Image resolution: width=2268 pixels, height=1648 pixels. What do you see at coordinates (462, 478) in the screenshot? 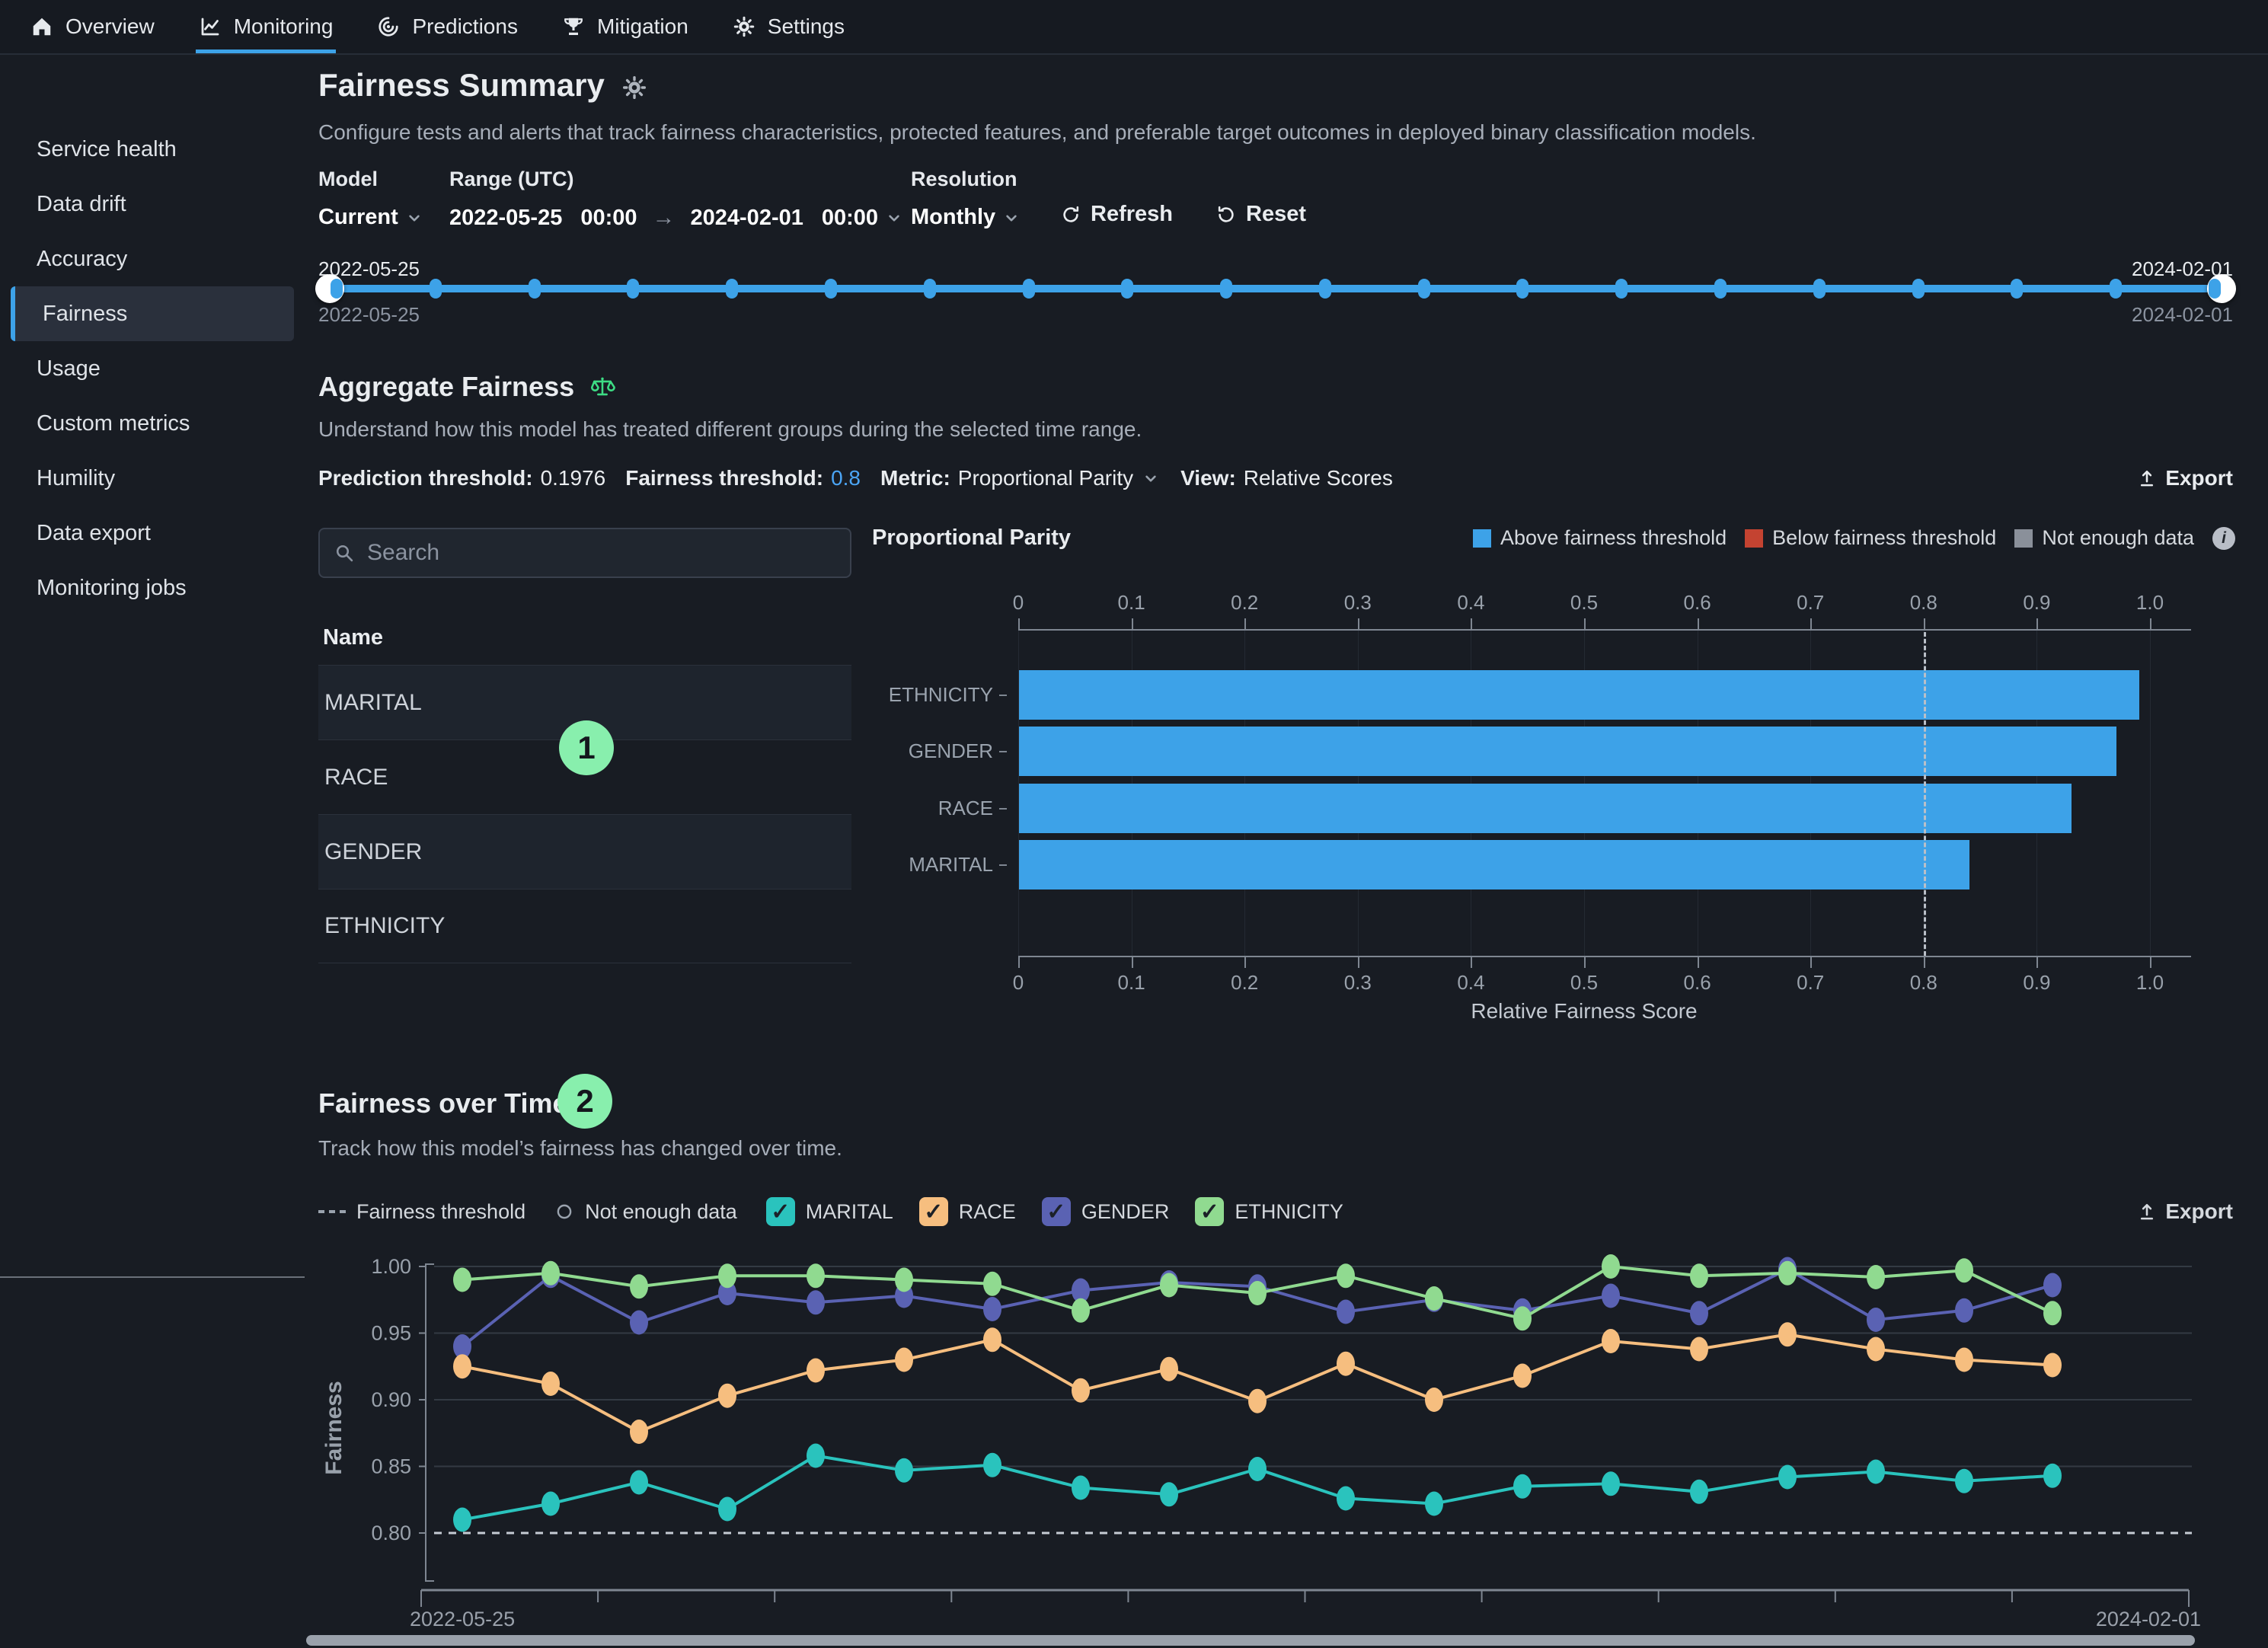
I see `prediction-threshold: Prediction threshold: 0.1976` at bounding box center [462, 478].